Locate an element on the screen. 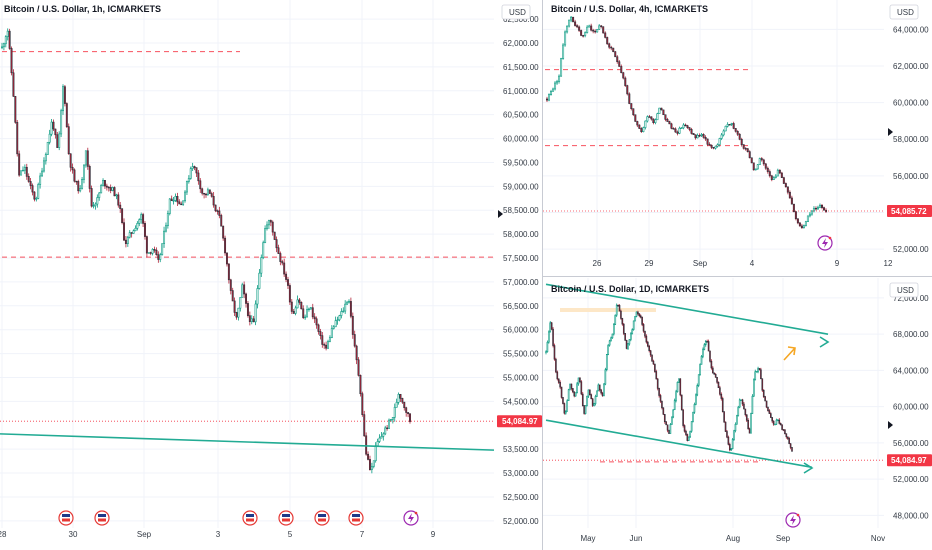 Image resolution: width=932 pixels, height=550 pixels. trendline is located at coordinates (247, 442).